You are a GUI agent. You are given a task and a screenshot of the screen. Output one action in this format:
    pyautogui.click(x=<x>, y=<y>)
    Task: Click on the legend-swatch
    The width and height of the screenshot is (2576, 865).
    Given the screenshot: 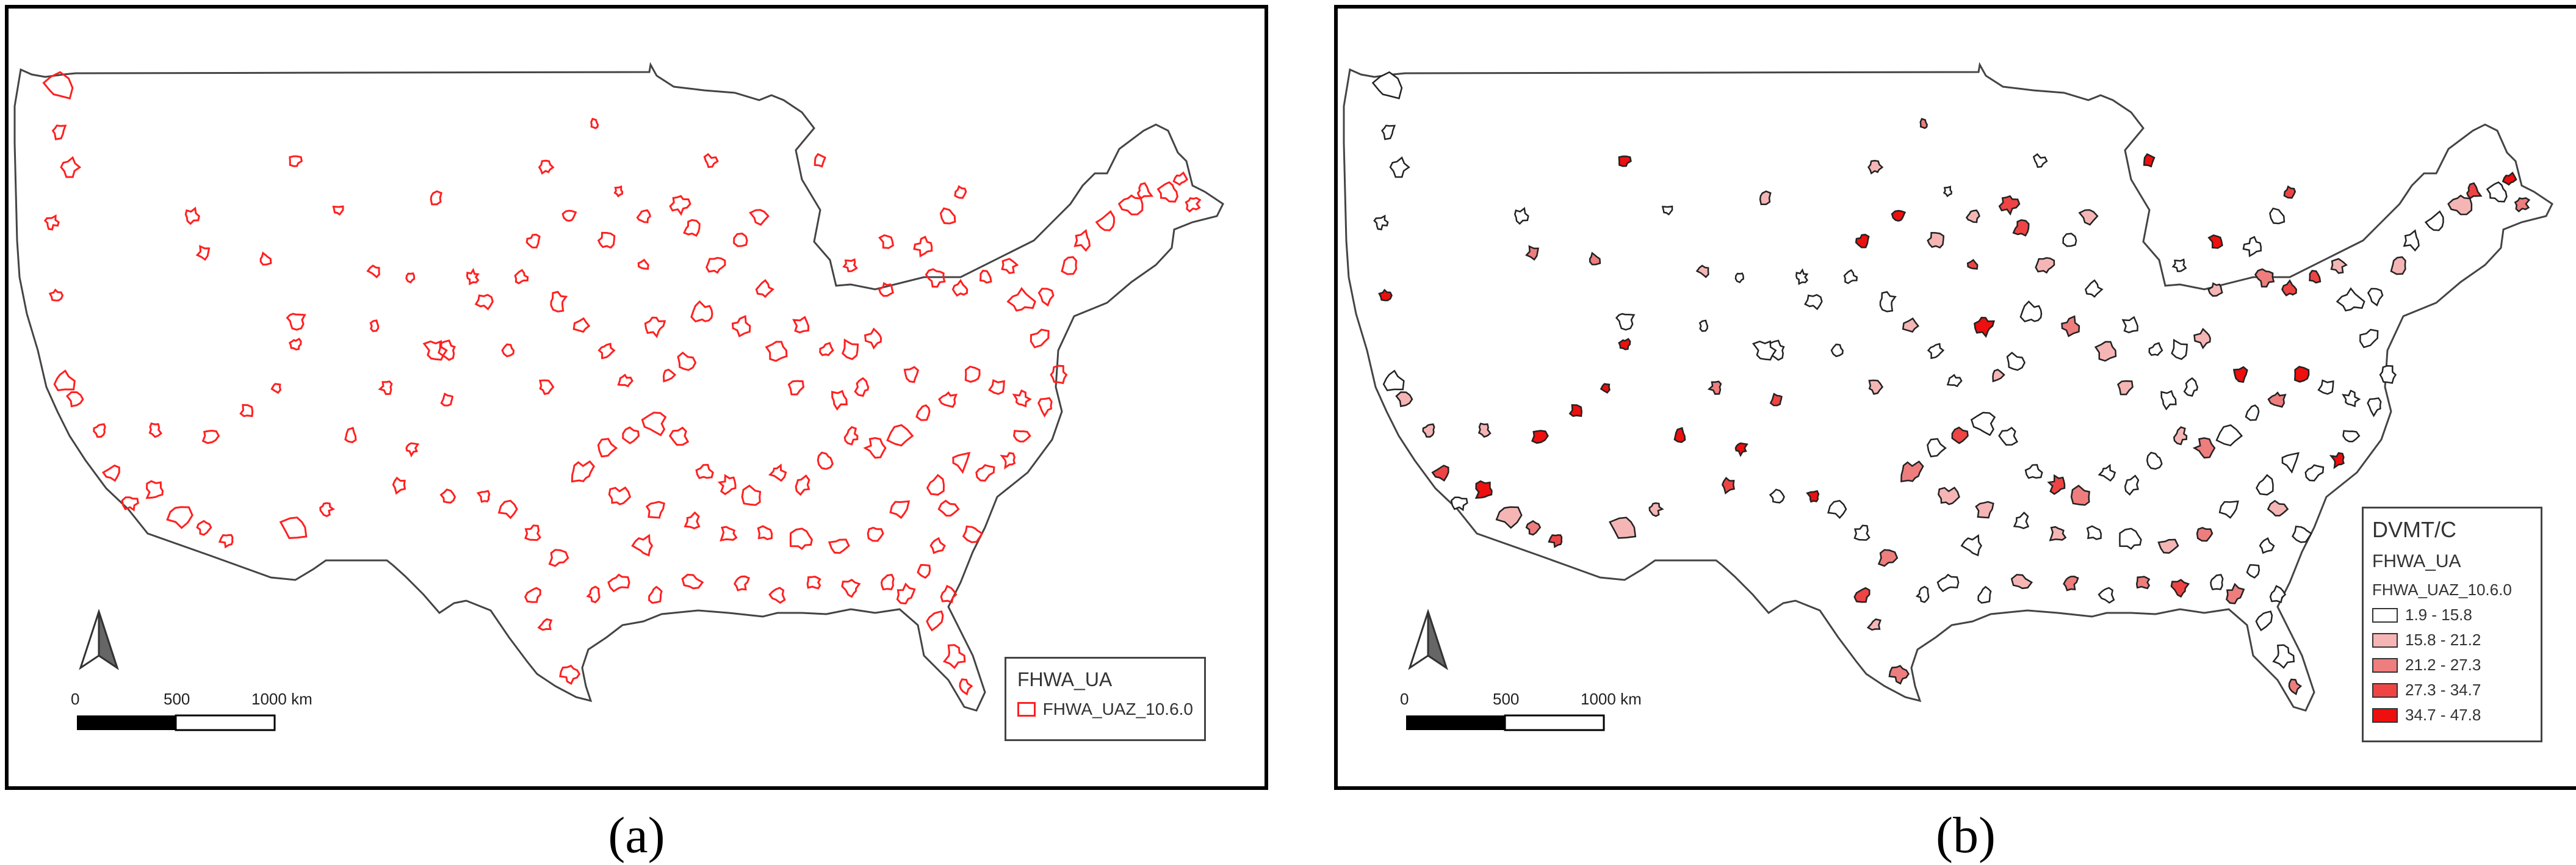 What is the action you would take?
    pyautogui.click(x=2385, y=615)
    